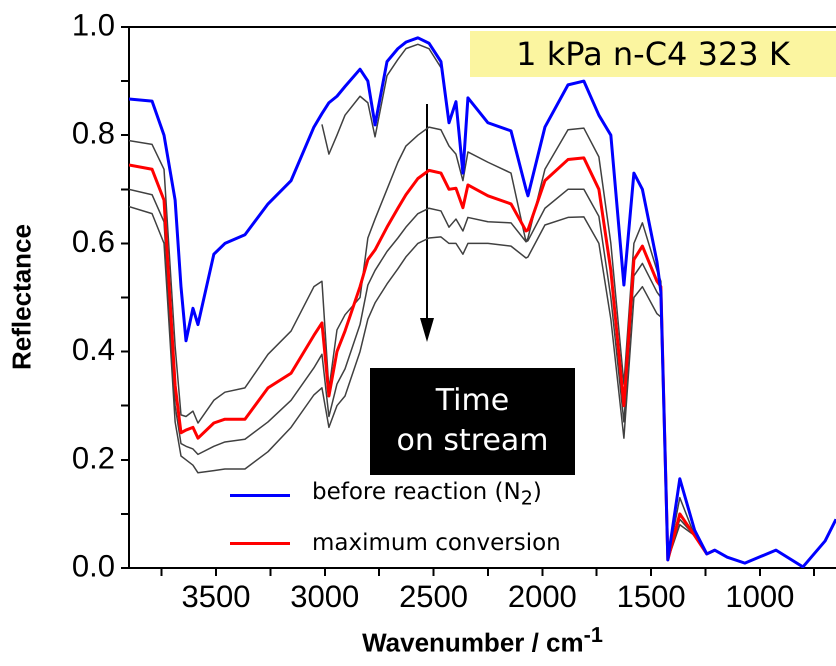 Image resolution: width=836 pixels, height=666 pixels. I want to click on y-tick-label: 0.2, so click(93, 458).